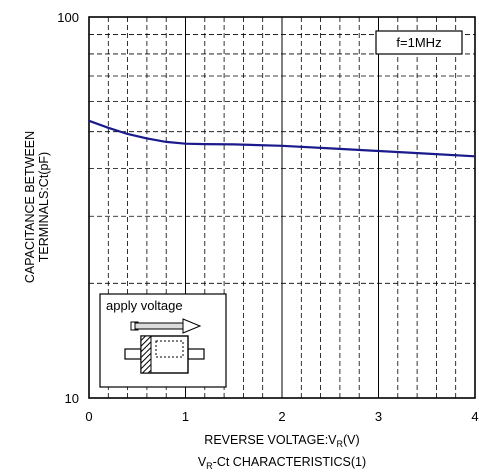 The width and height of the screenshot is (479, 475). What do you see at coordinates (44, 207) in the screenshot?
I see `y-axis-label-line2: TERMINALS:Ct(pF)` at bounding box center [44, 207].